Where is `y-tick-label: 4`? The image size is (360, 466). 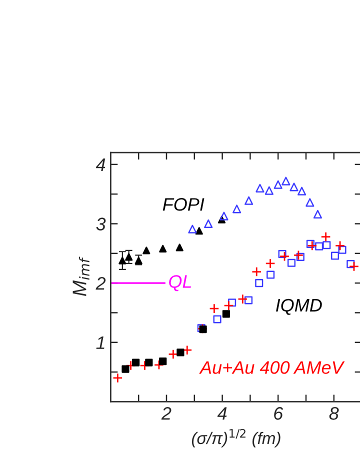
y-tick-label: 4 is located at coordinates (101, 164).